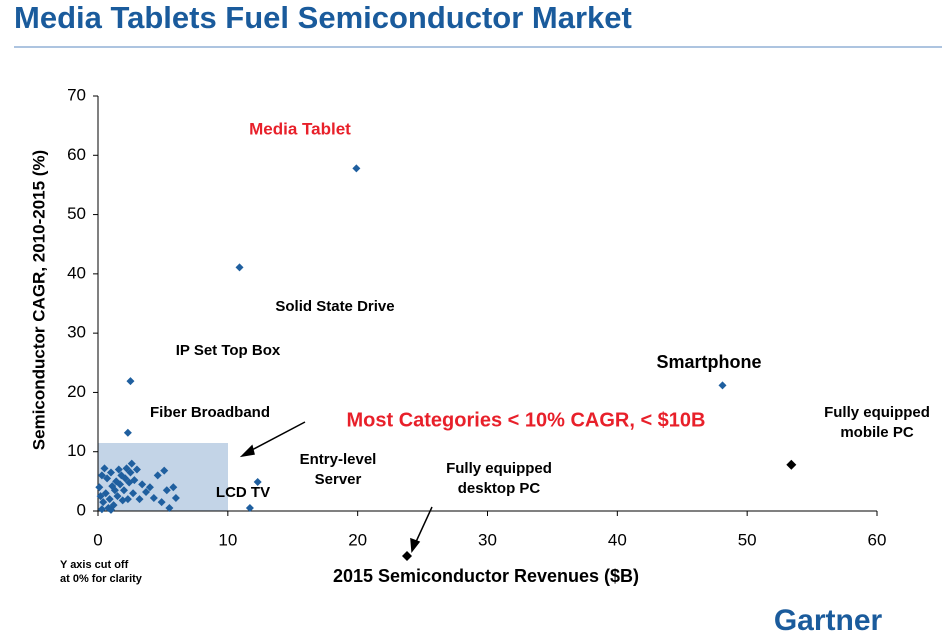 The height and width of the screenshot is (643, 942). What do you see at coordinates (243, 492) in the screenshot?
I see `annotation: LCD TV` at bounding box center [243, 492].